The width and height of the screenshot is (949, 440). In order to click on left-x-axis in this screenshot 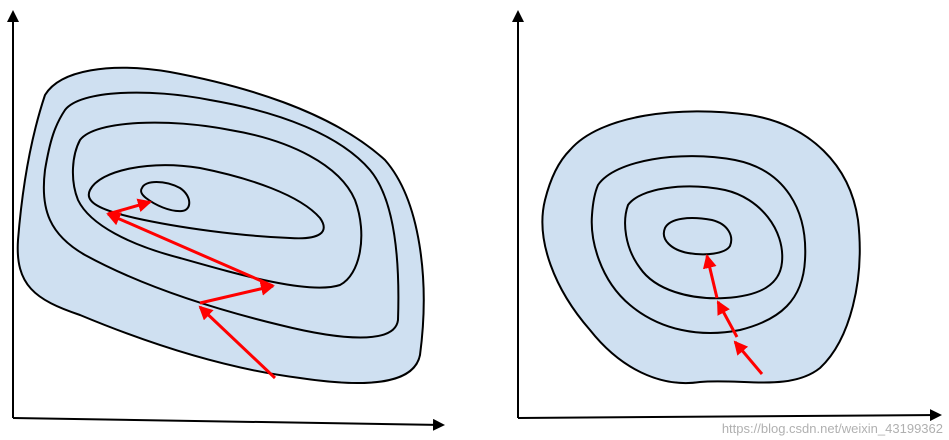, I will do `click(228, 424)`.